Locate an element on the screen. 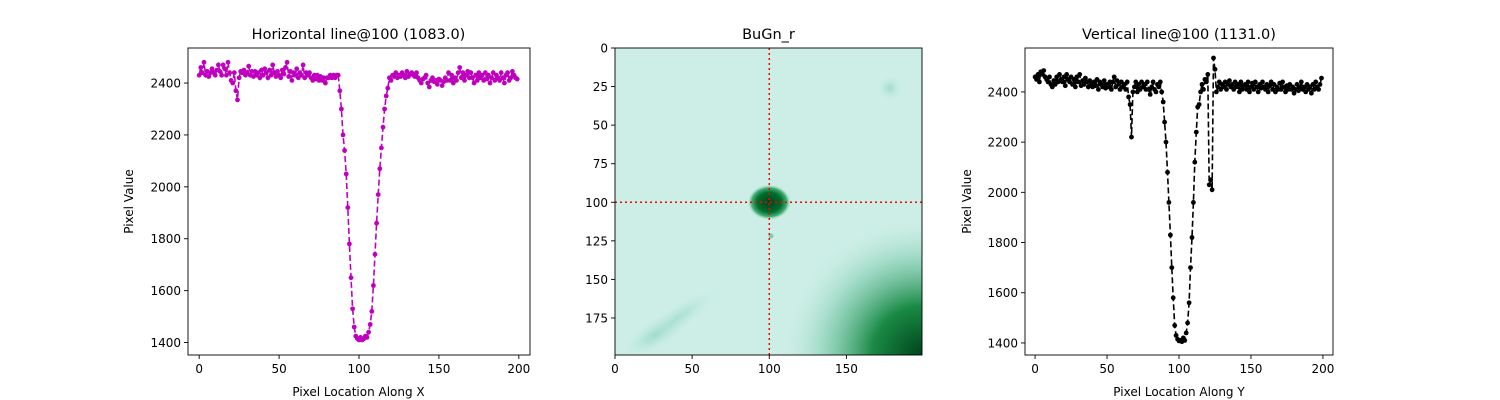 The height and width of the screenshot is (400, 1500). chart-title: BuGn_r is located at coordinates (768, 35).